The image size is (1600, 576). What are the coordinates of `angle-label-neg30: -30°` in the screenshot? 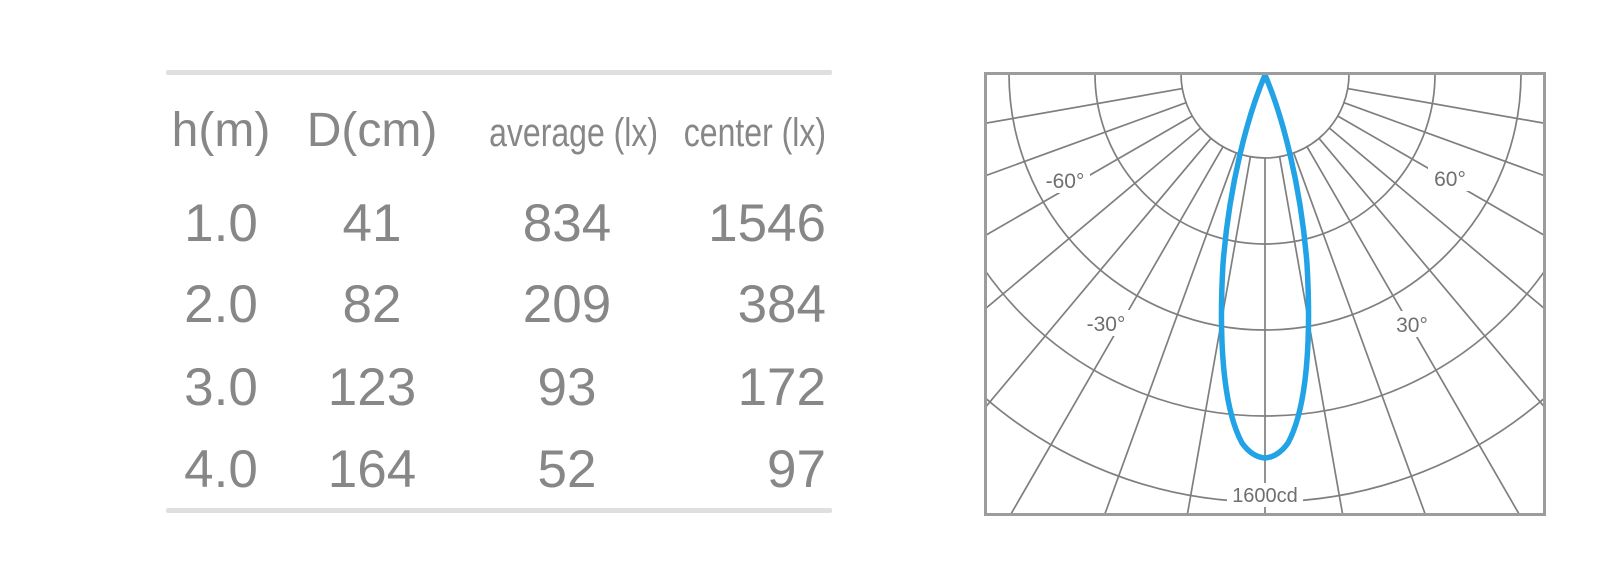 It's located at (1106, 324).